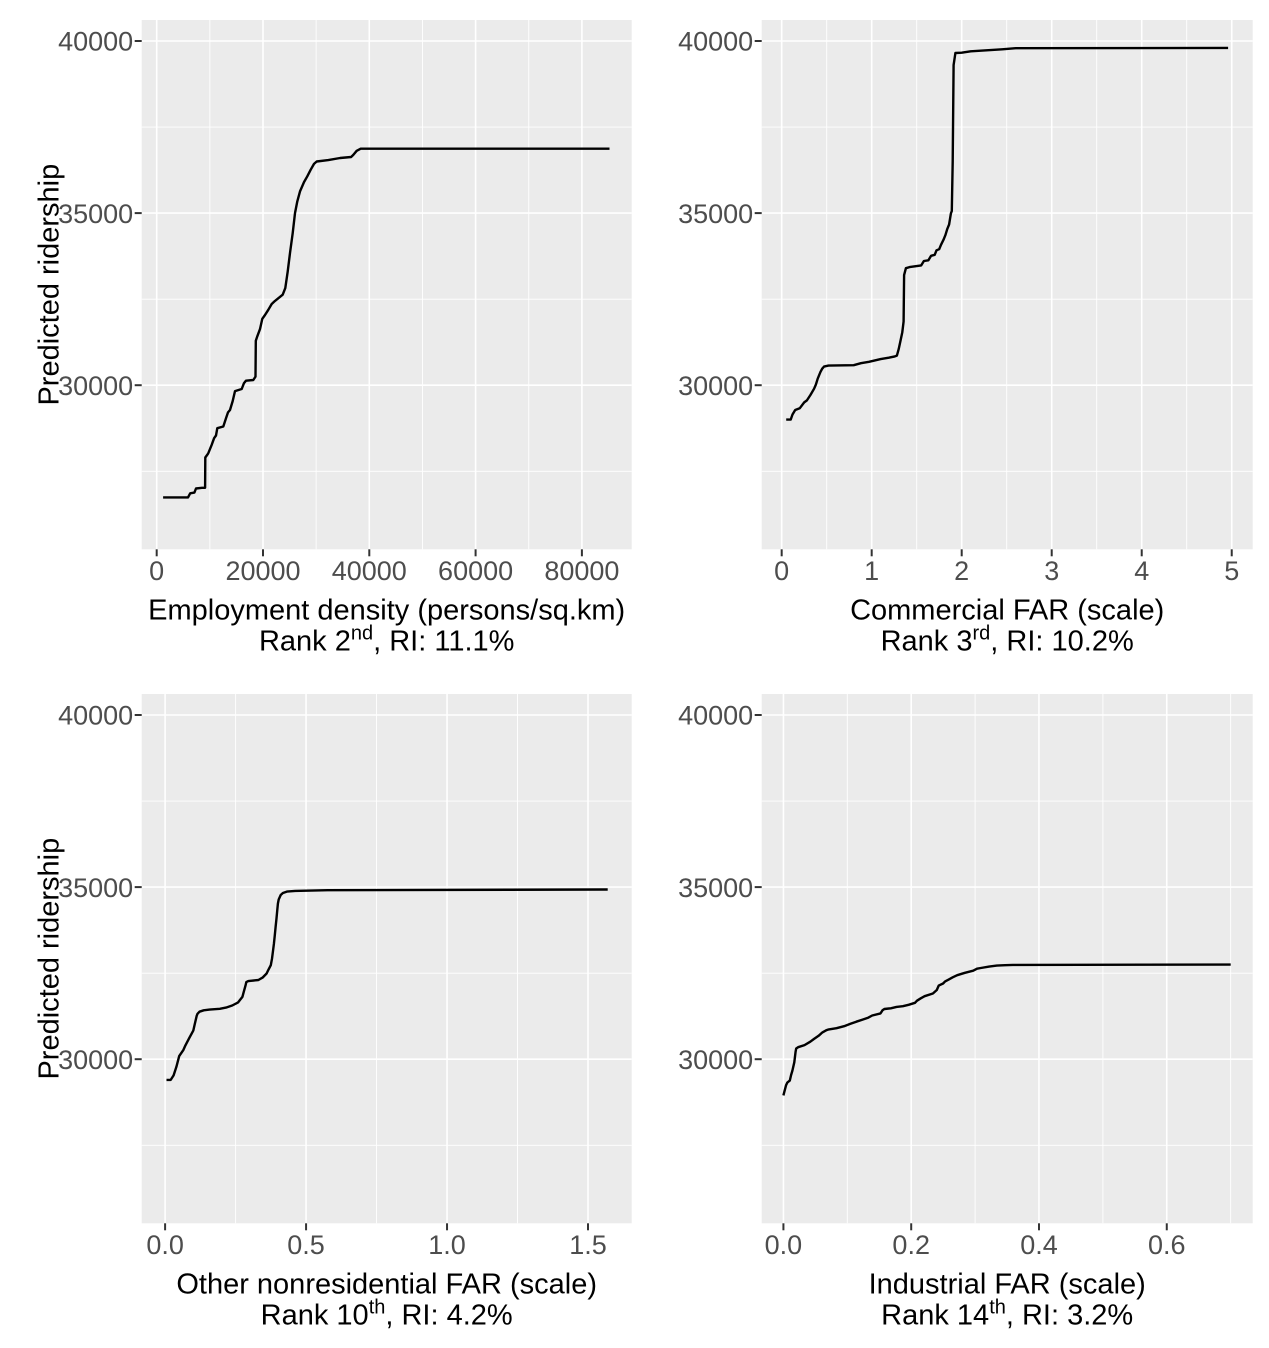  I want to click on x-tick-label: 60000, so click(475, 571).